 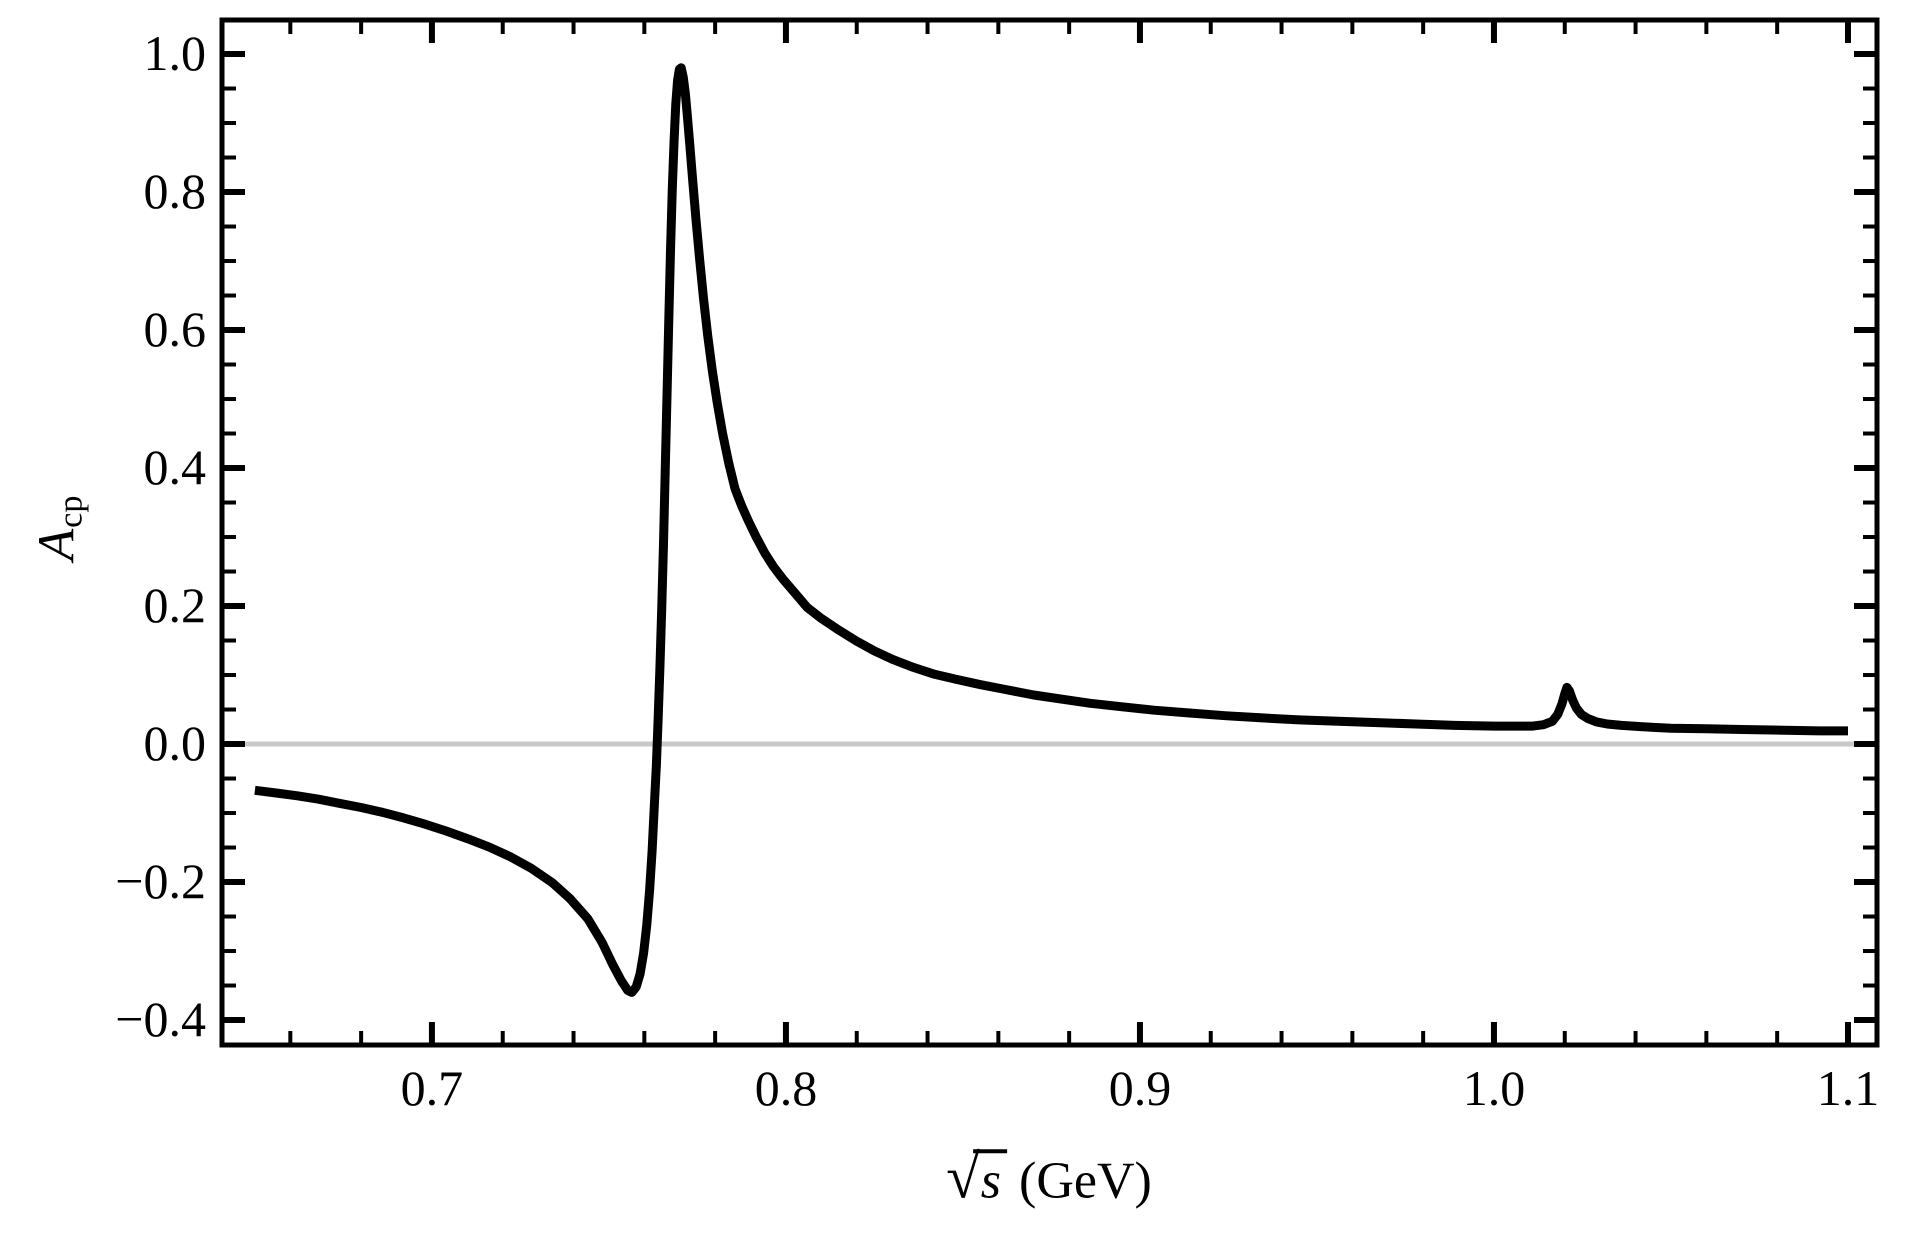 I want to click on sqrt-radical-symbol: √, so click(x=963, y=1177).